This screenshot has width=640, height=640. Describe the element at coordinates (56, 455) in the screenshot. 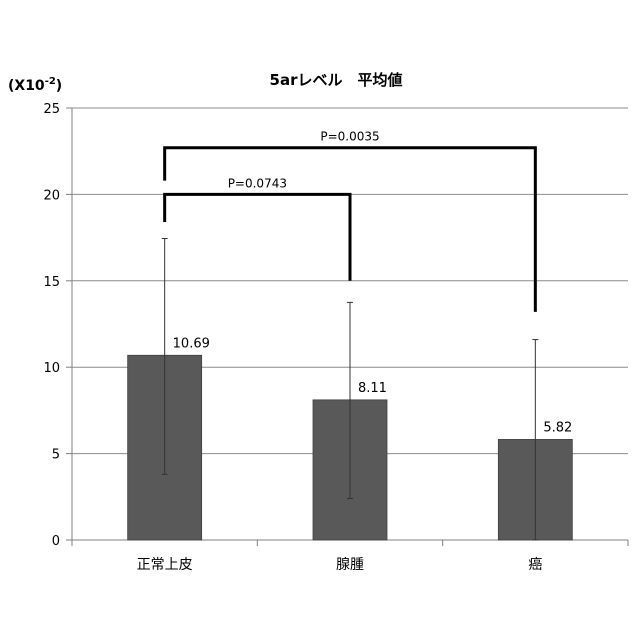

I see `y-tick-label: 5` at that location.